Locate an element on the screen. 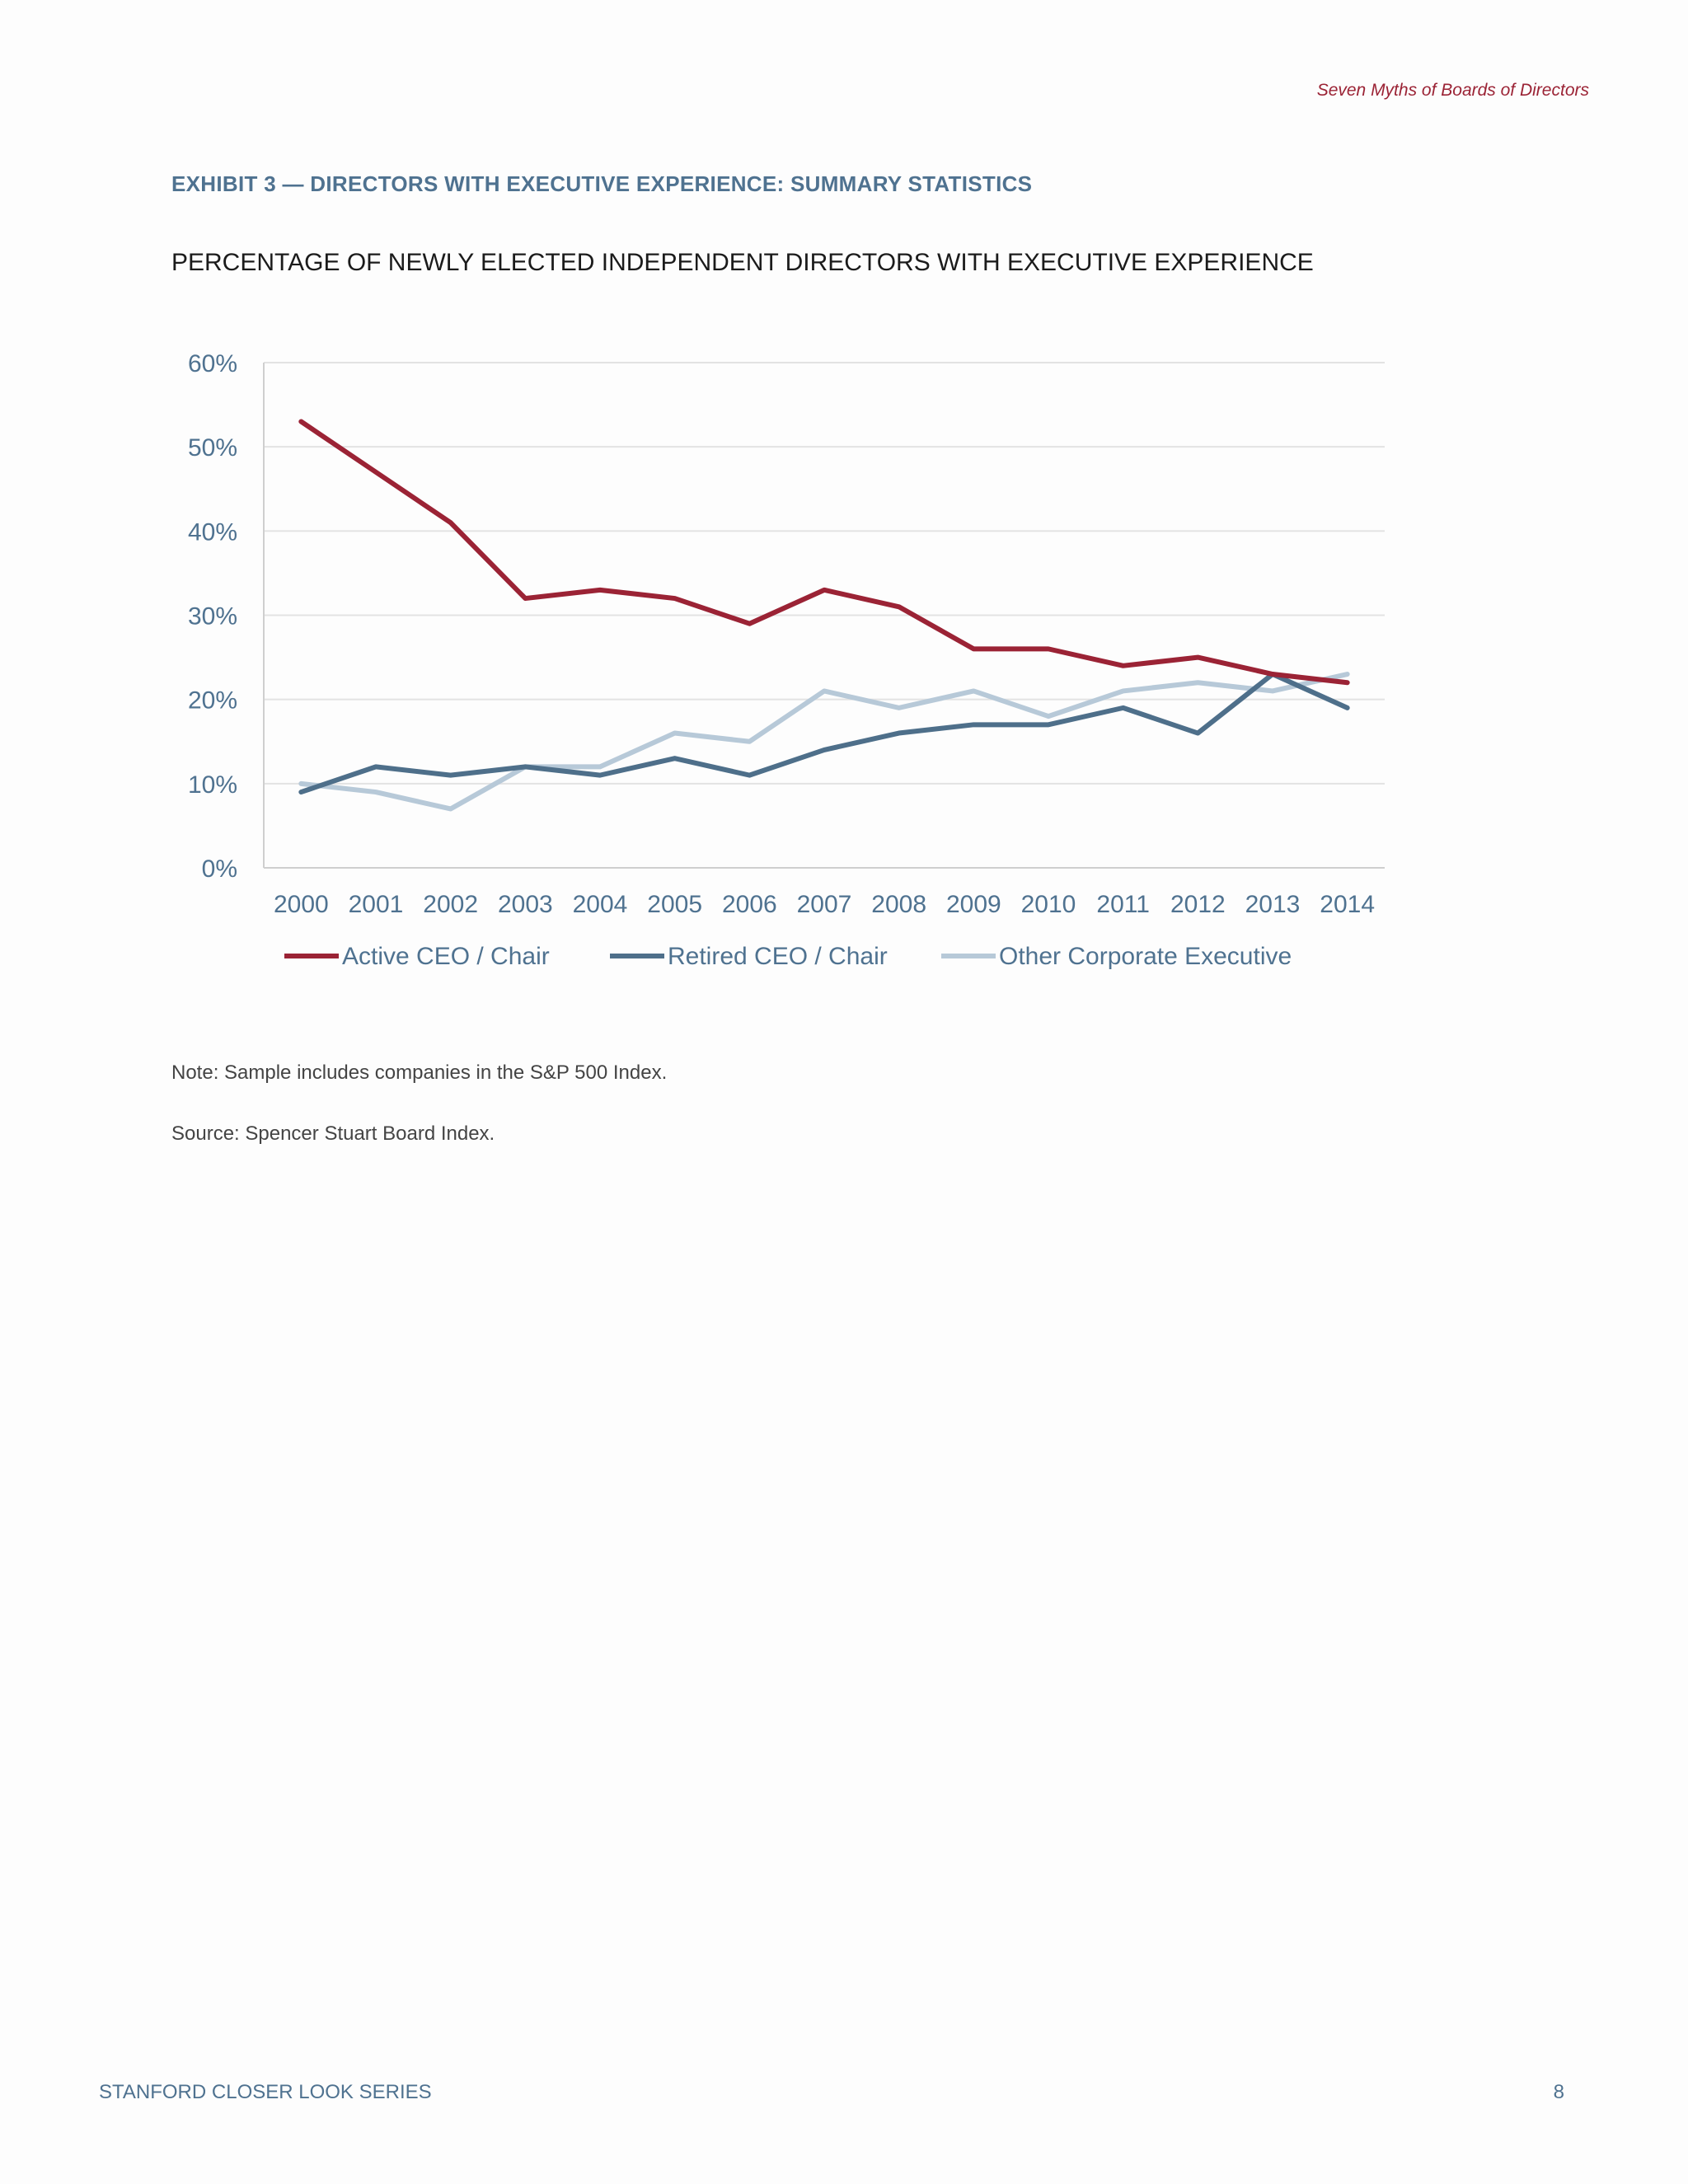  legend-label: Retired CEO / Chair is located at coordinates (778, 956).